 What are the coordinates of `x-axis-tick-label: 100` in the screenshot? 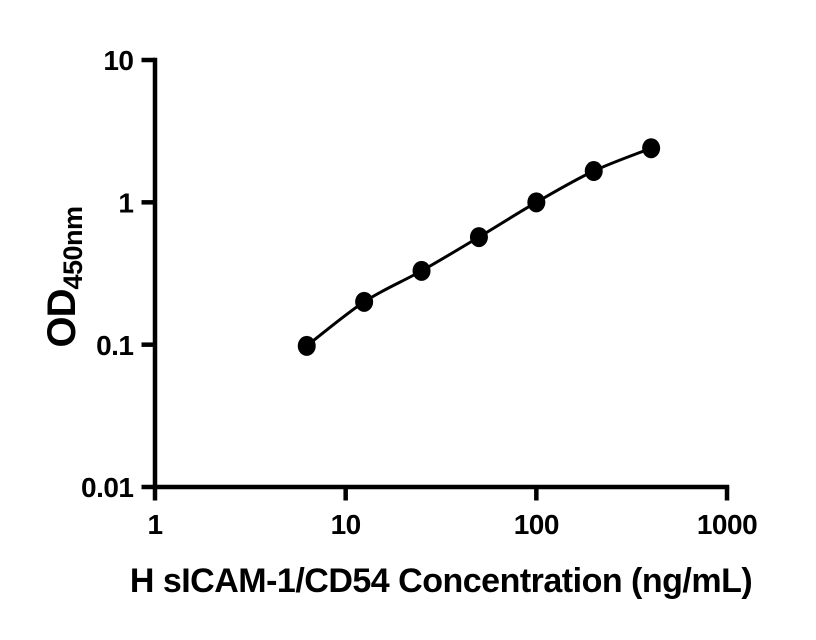 It's located at (536, 524).